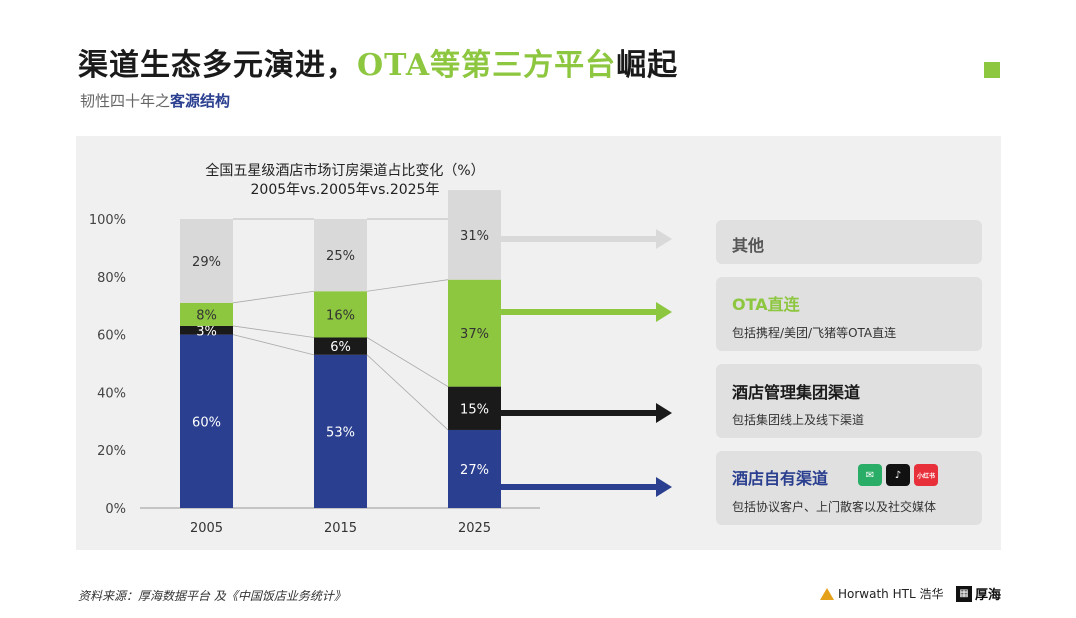  What do you see at coordinates (870, 475) in the screenshot?
I see `wechat-icon: ✉` at bounding box center [870, 475].